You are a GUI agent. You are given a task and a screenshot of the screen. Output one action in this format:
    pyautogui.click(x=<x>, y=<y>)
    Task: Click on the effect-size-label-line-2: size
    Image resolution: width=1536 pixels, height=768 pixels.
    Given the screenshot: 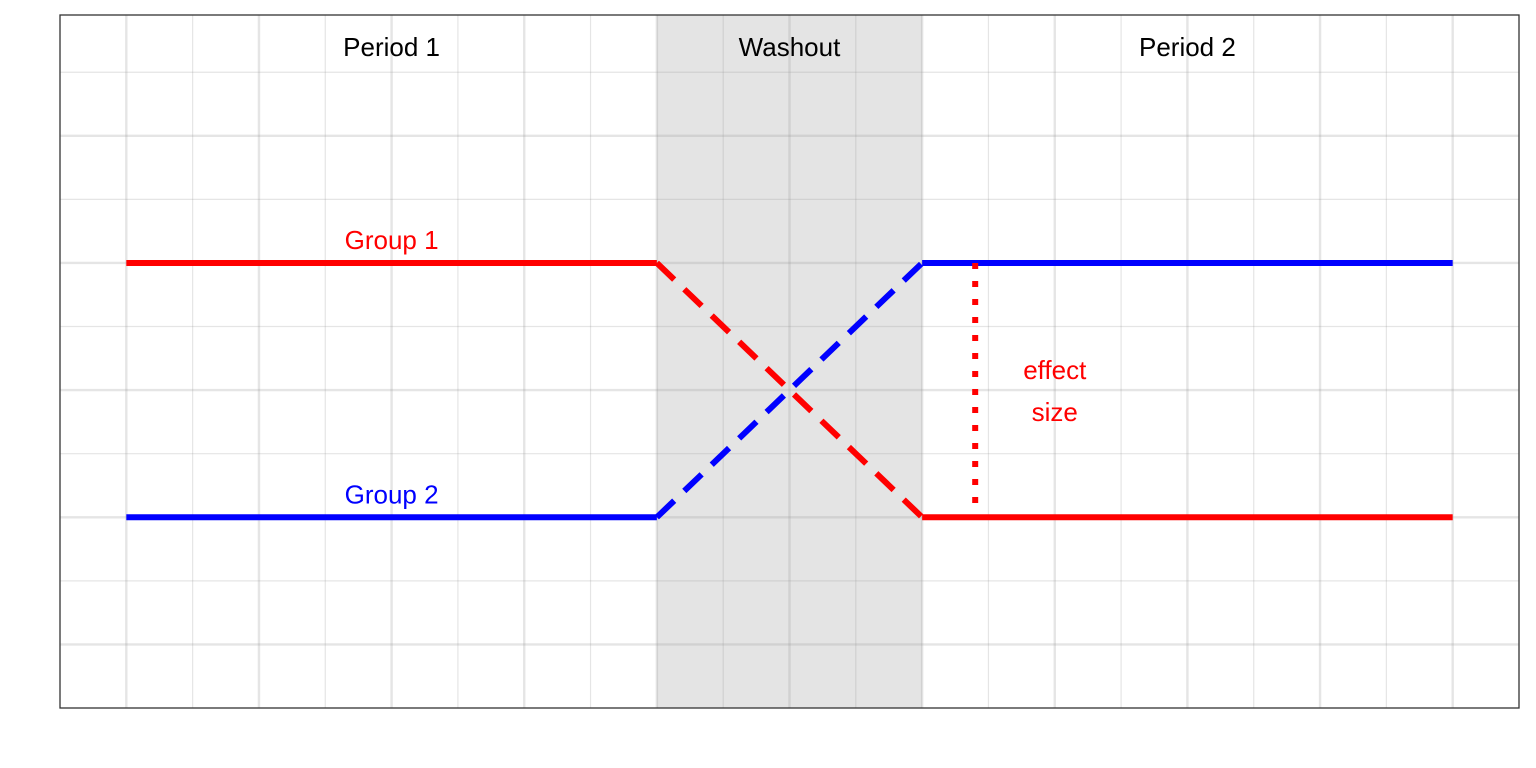 What is the action you would take?
    pyautogui.click(x=1055, y=412)
    